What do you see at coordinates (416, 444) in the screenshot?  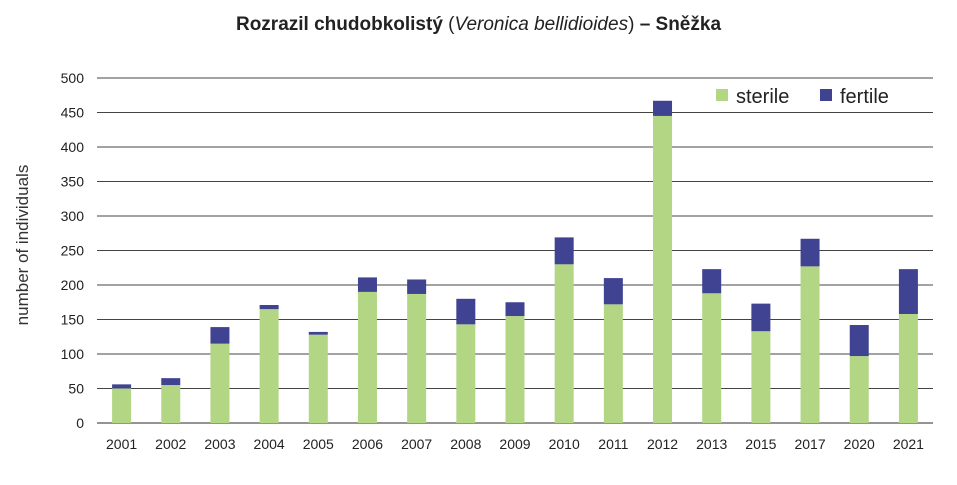 I see `x-tick-label: 2007` at bounding box center [416, 444].